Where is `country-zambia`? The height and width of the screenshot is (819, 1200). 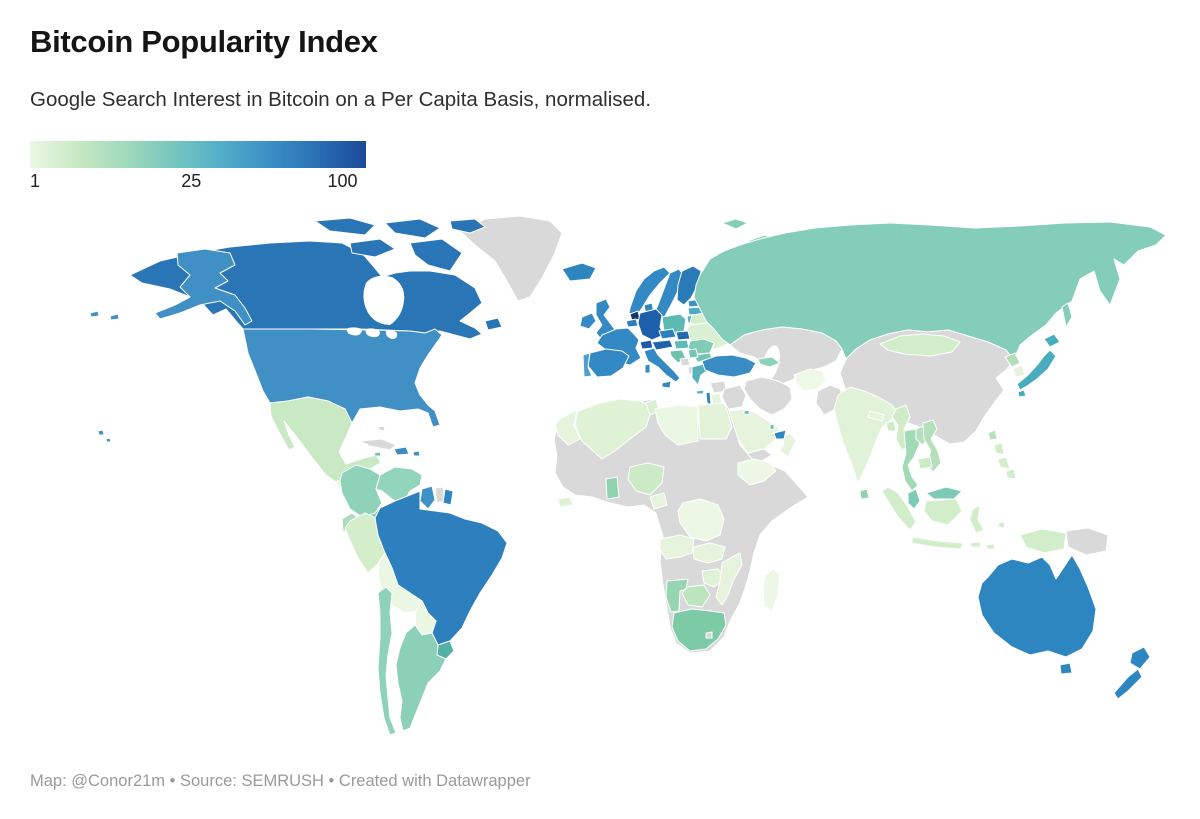 country-zambia is located at coordinates (709, 553).